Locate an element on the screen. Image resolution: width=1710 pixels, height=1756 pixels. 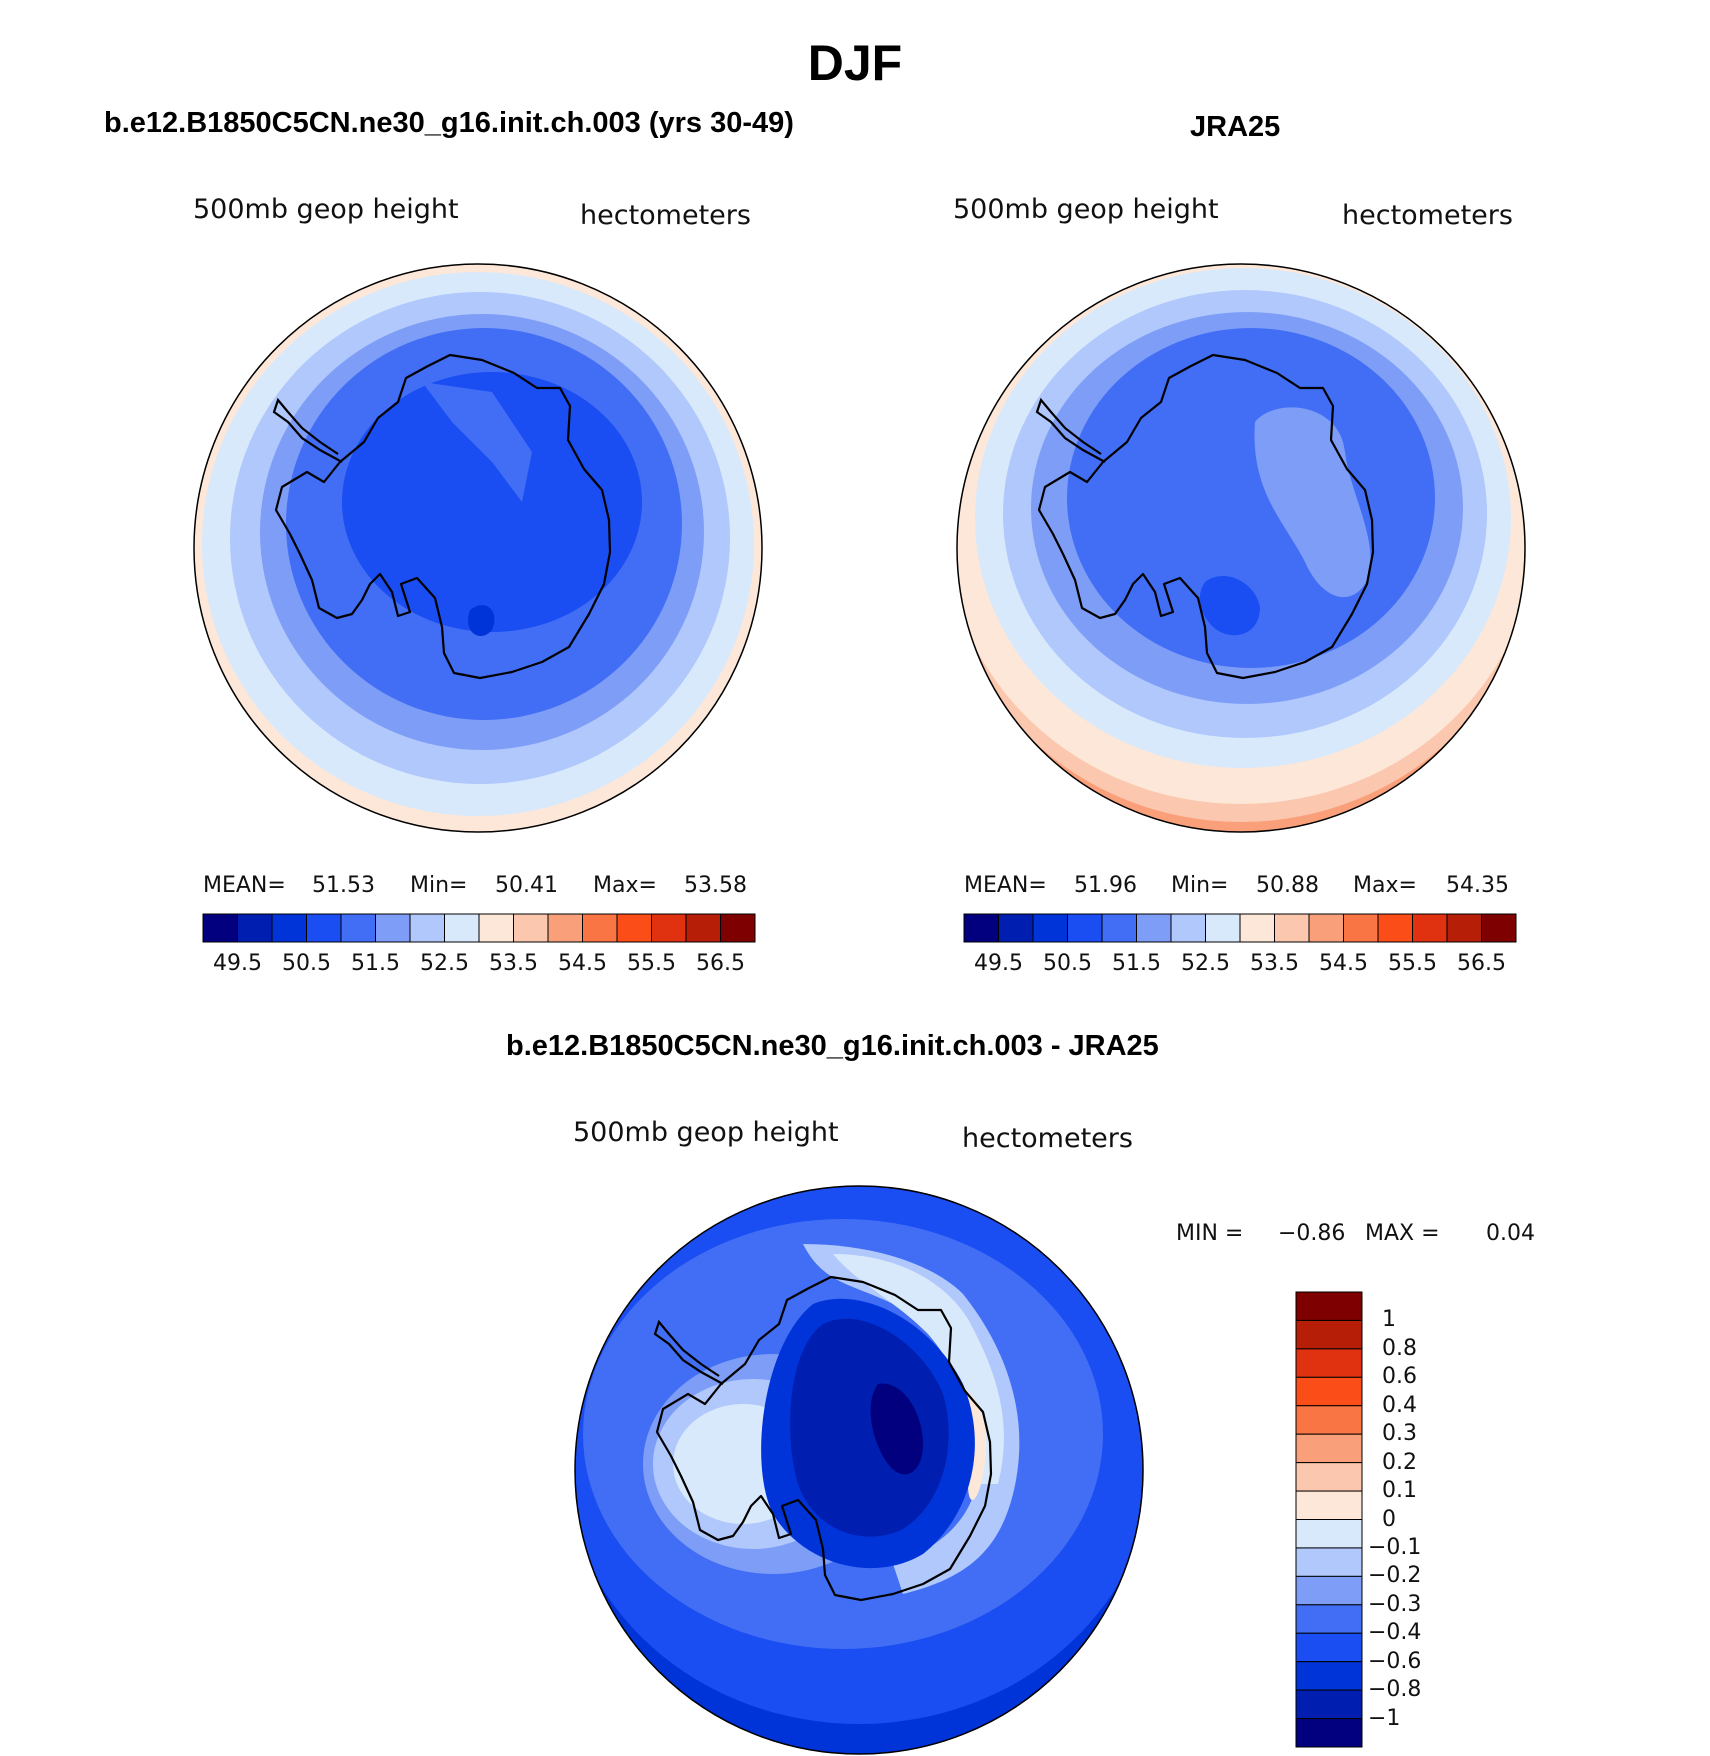
panel-1-map is located at coordinates (478, 548).